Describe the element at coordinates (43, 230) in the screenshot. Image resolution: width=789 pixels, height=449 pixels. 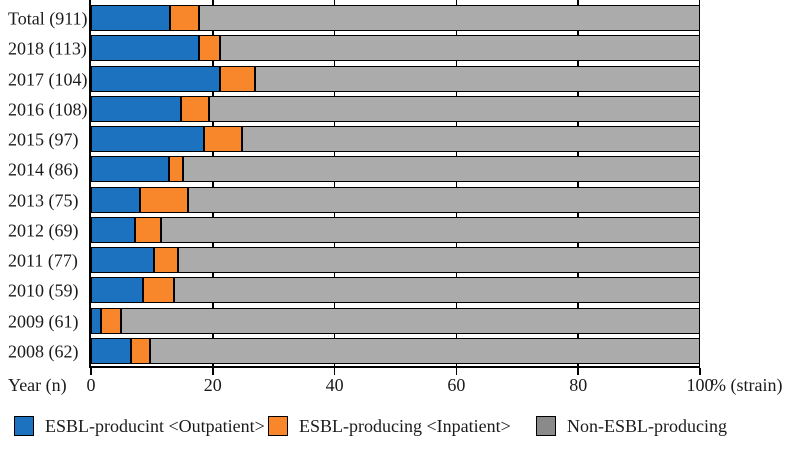
I see `category-label: 2012 (69)` at that location.